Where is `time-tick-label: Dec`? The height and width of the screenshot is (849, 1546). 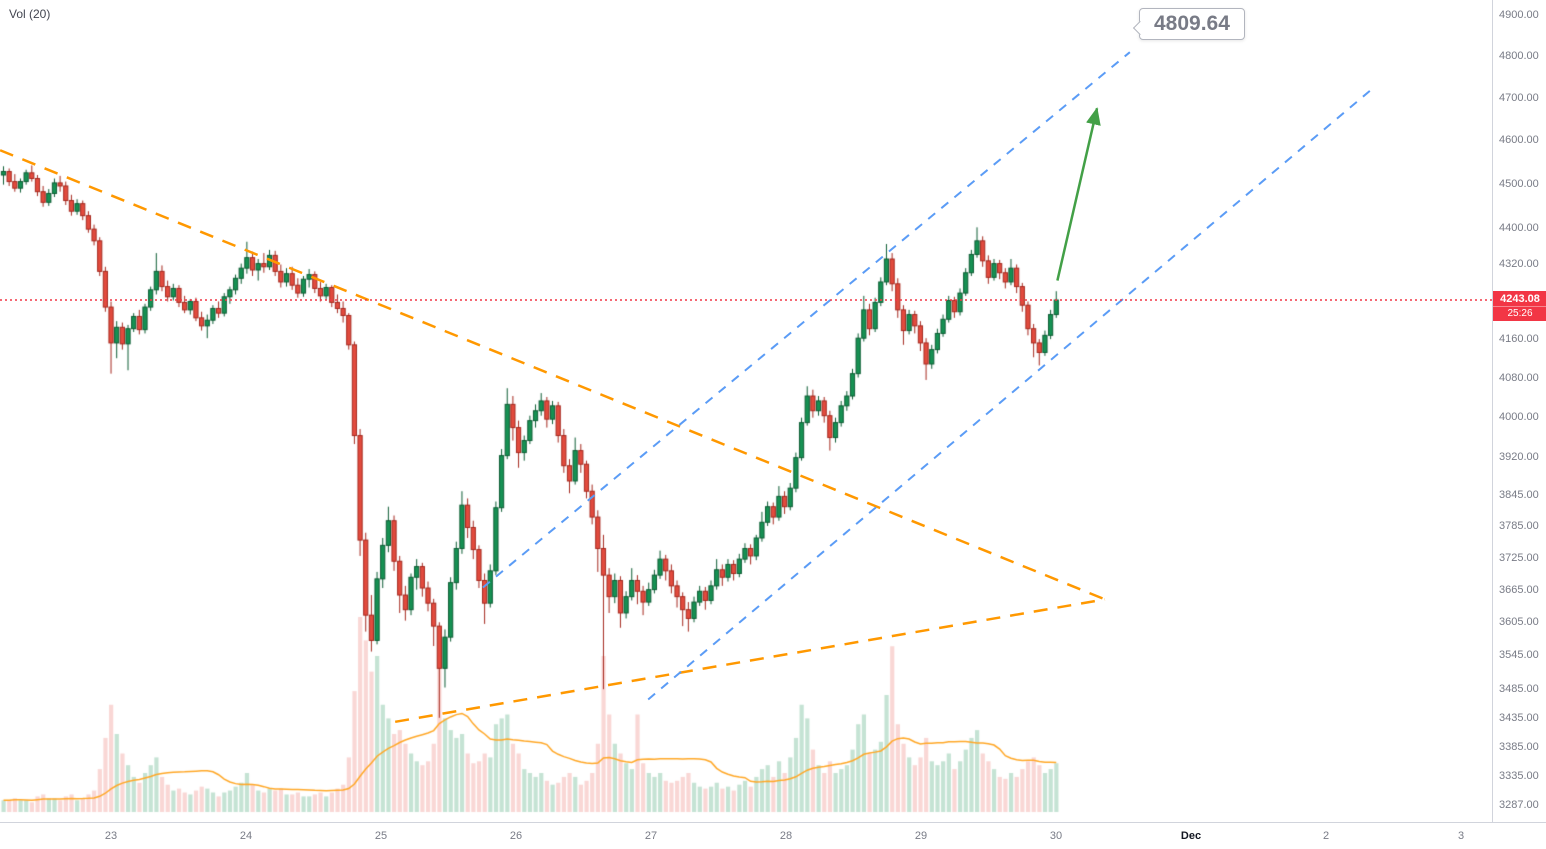 time-tick-label: Dec is located at coordinates (1191, 836).